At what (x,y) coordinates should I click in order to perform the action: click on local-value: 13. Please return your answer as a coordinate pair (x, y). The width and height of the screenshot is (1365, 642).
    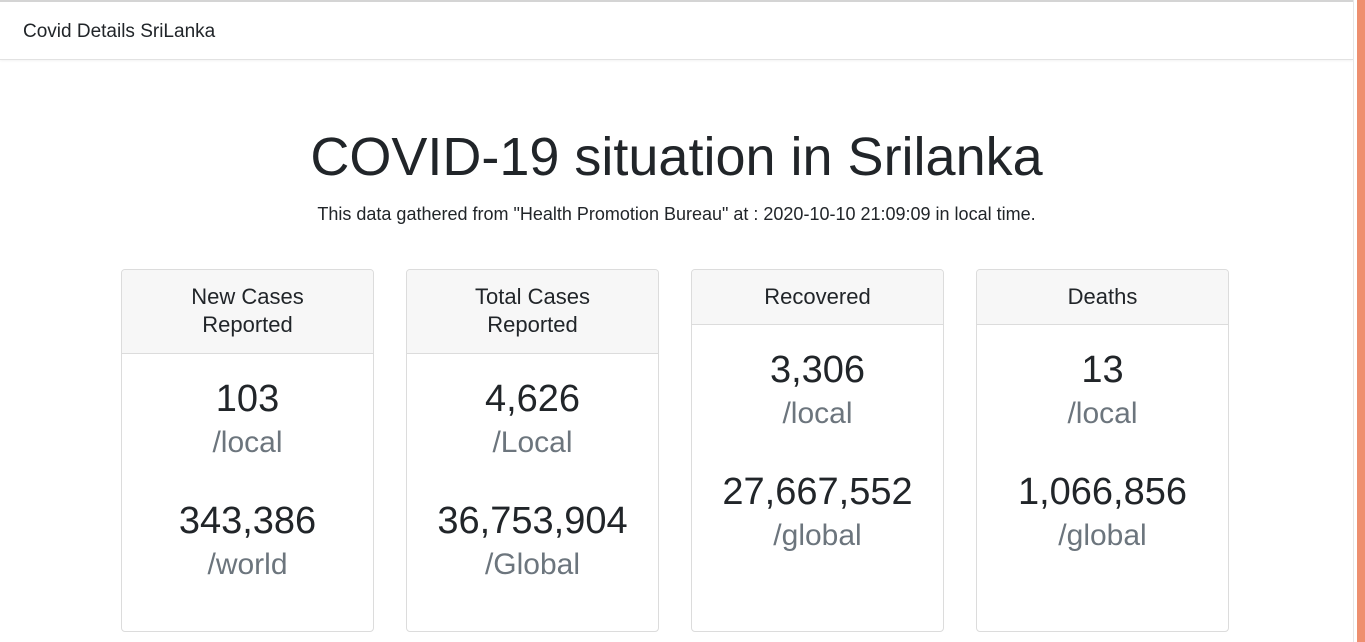
    Looking at the image, I should click on (1102, 370).